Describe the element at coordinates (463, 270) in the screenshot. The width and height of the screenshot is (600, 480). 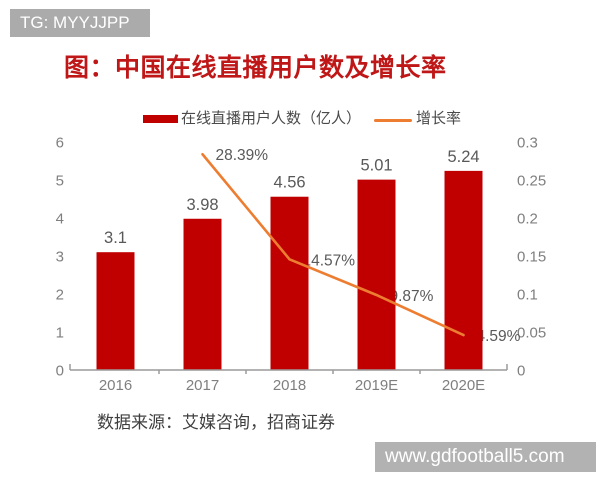
I see `bar-2020E` at that location.